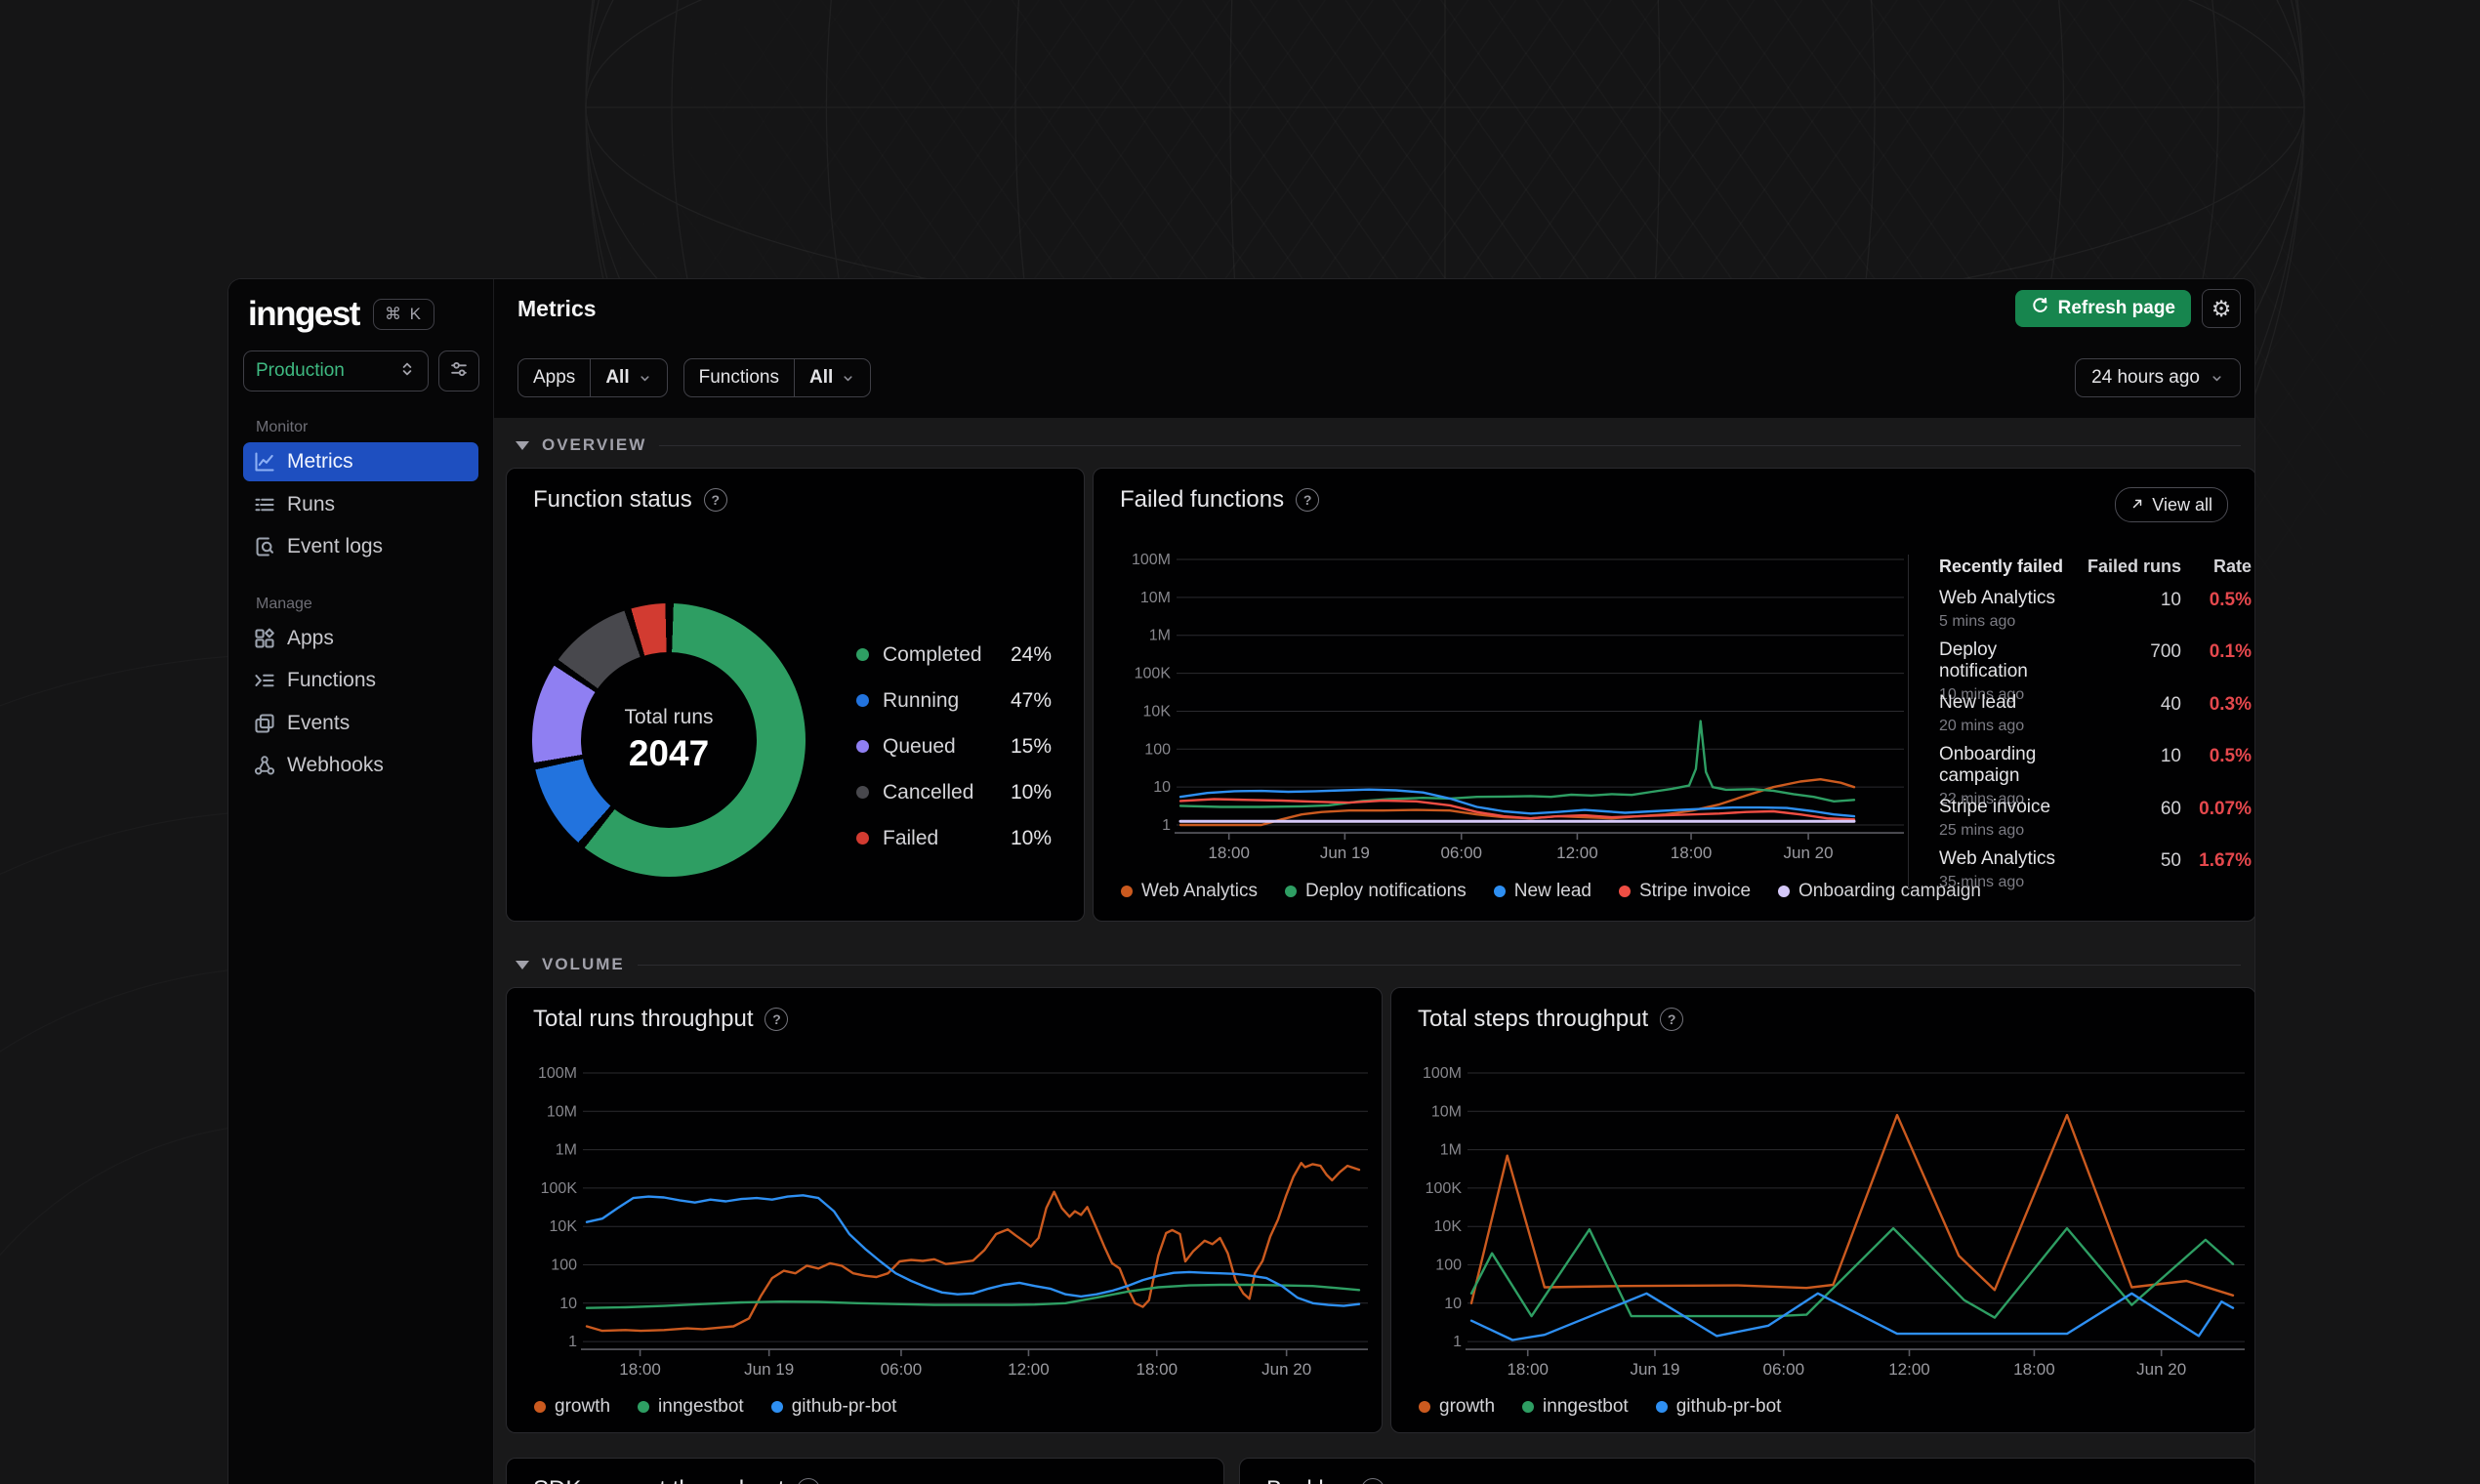  Describe the element at coordinates (2225, 809) in the screenshot. I see `failure-rate-value: 0.07%` at that location.